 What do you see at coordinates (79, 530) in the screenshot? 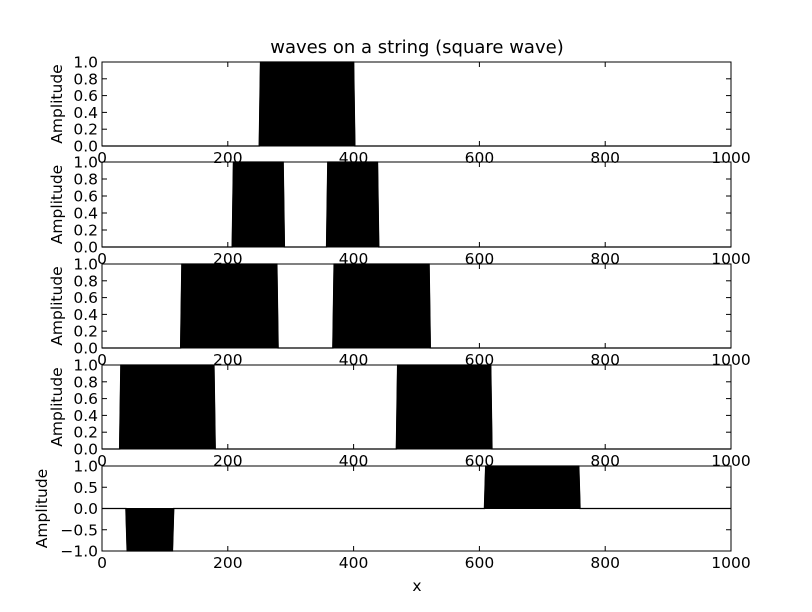
I see `y-tick-label: −0.5` at bounding box center [79, 530].